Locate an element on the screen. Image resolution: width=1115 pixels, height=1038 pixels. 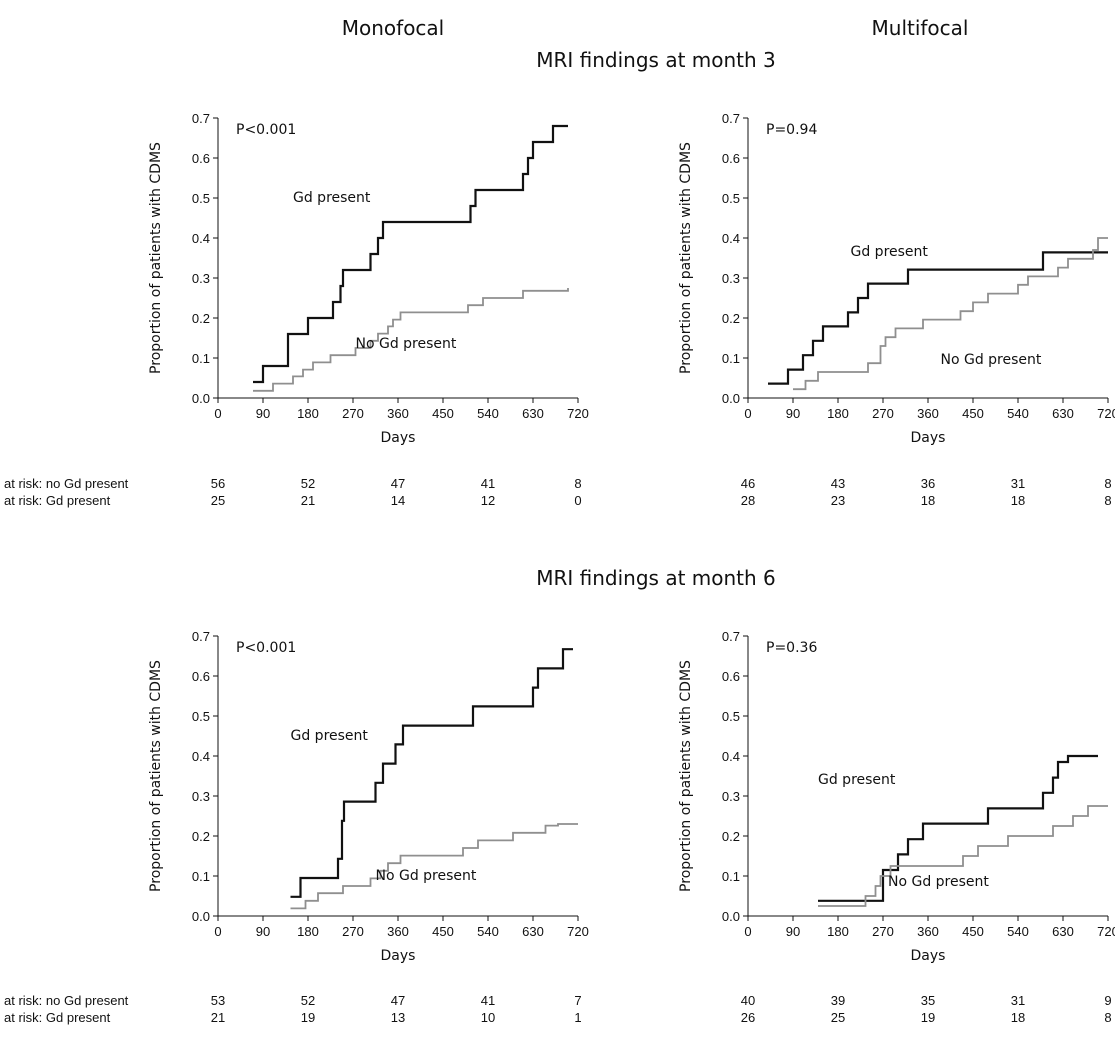
at-risk-no-gd-value: 56 is located at coordinates (218, 483).